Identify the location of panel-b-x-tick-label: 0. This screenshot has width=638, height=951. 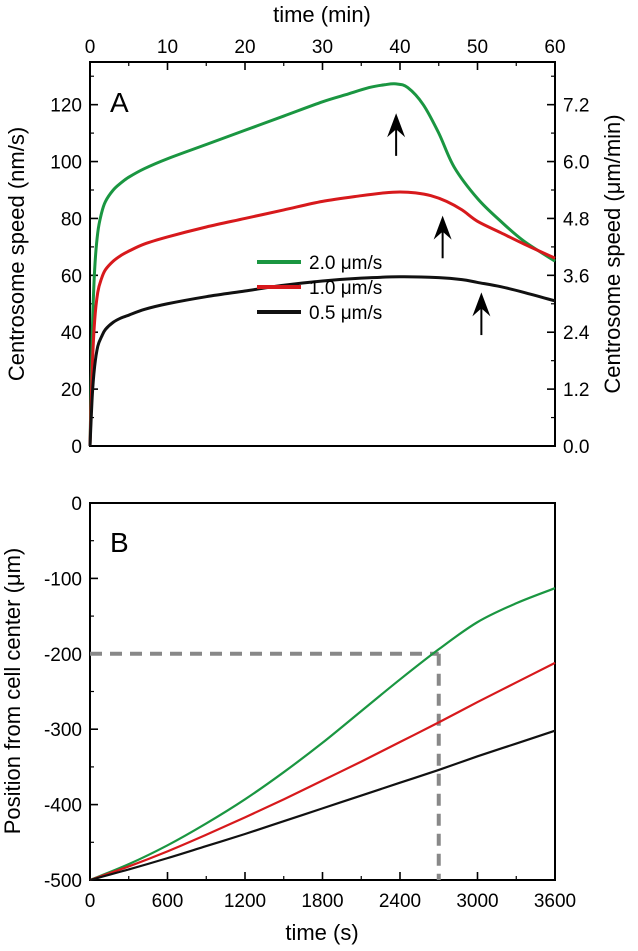
(90, 901).